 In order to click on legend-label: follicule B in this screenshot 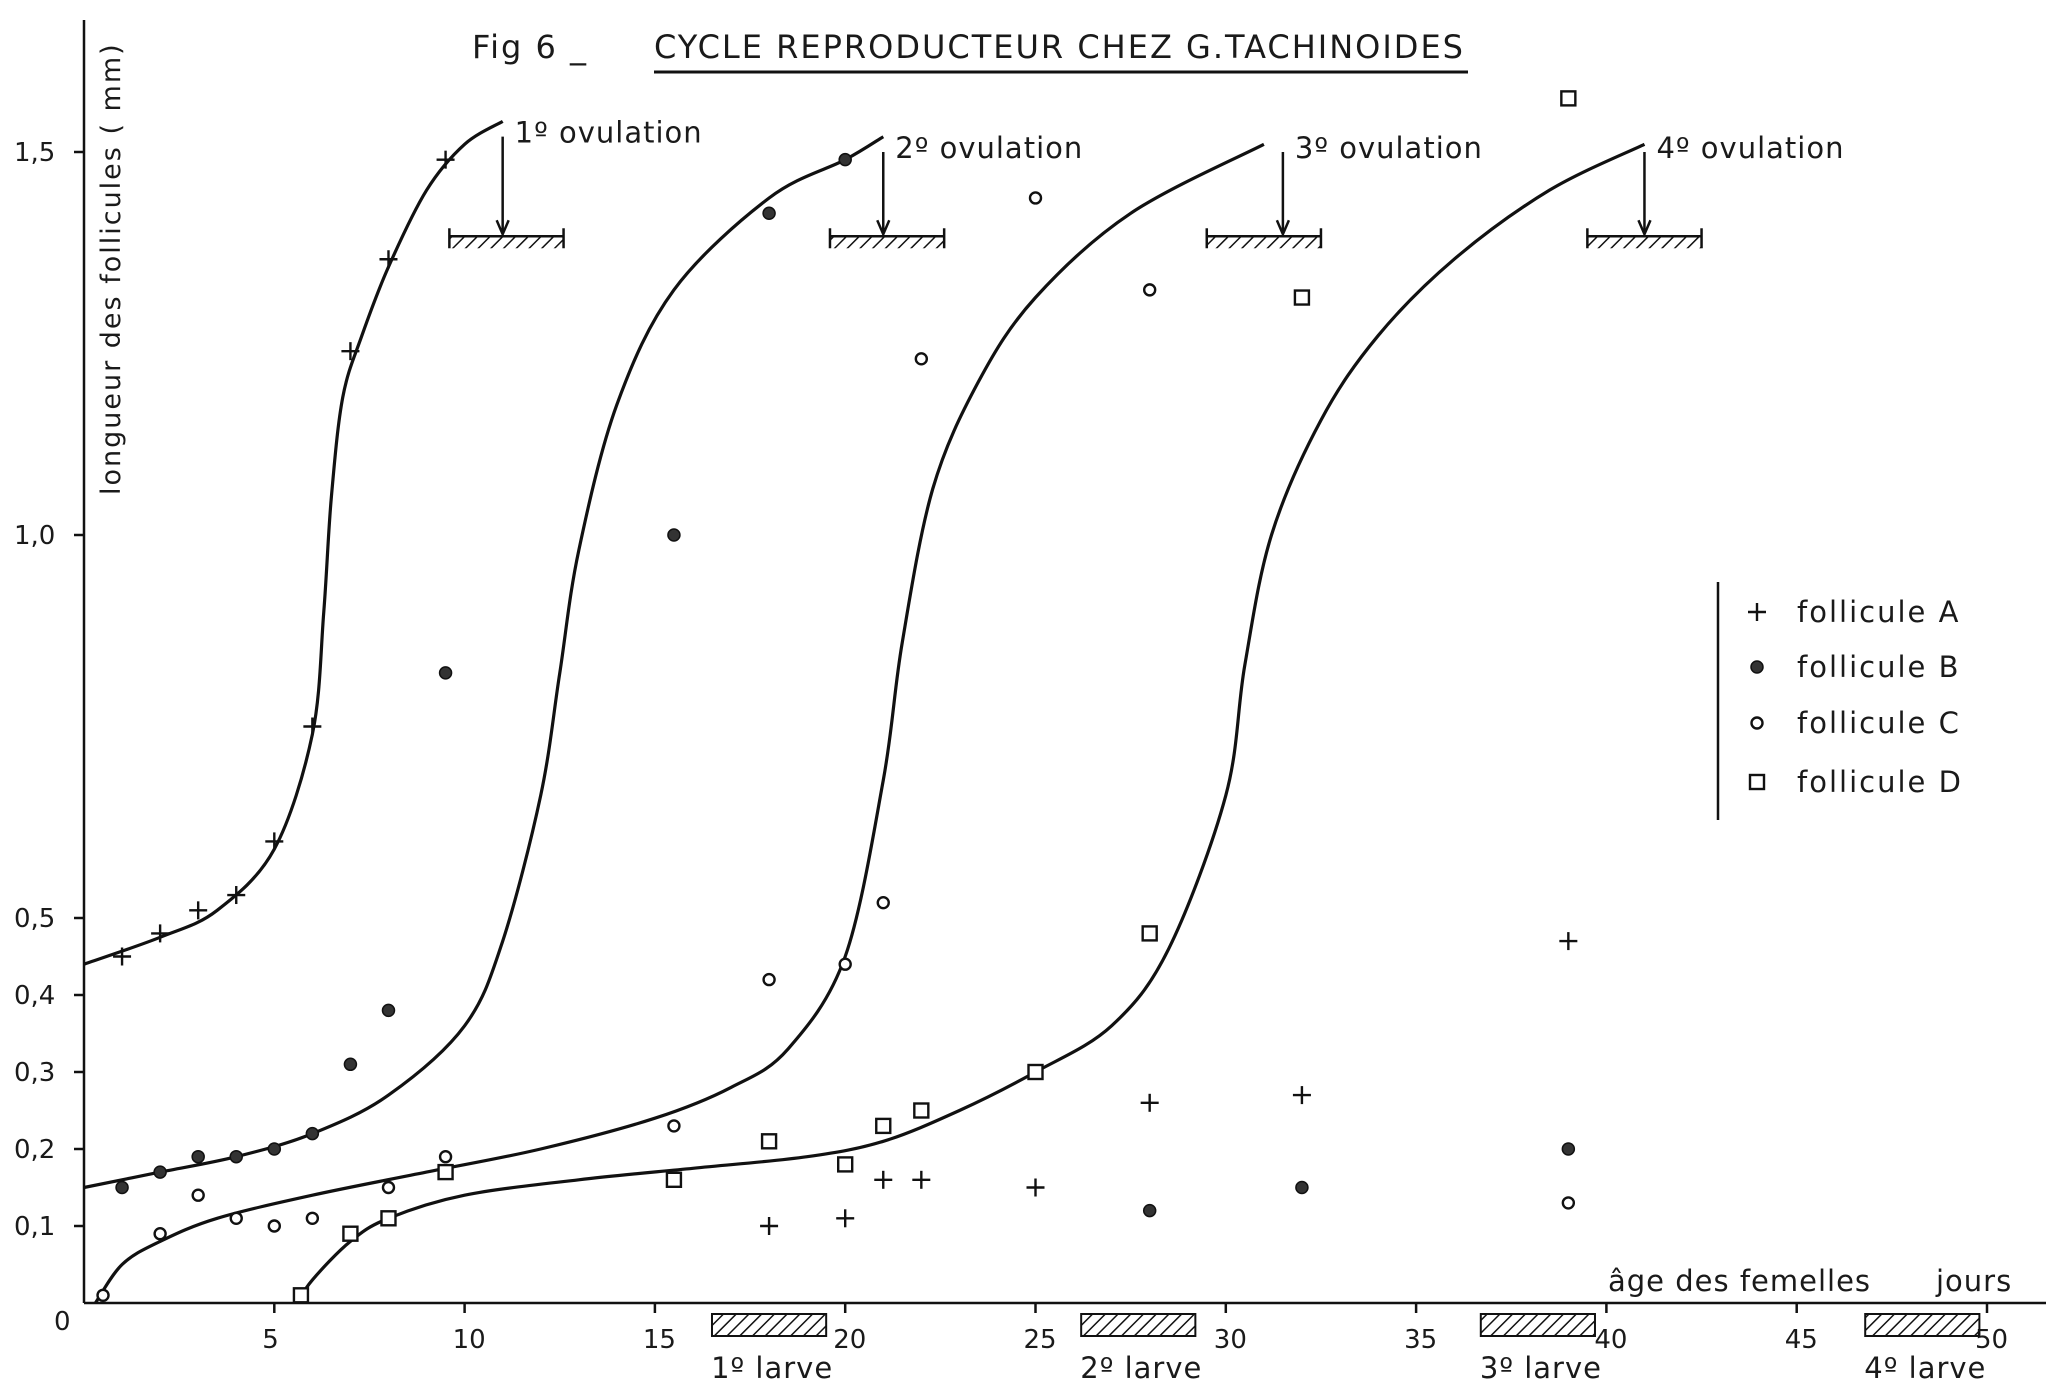, I will do `click(1878, 667)`.